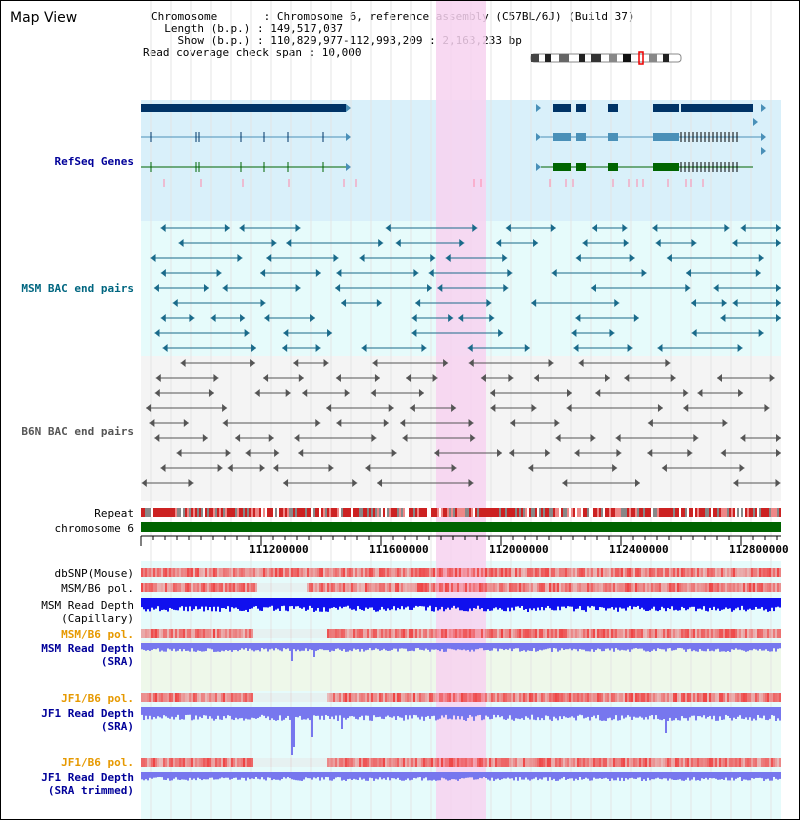 Image resolution: width=800 pixels, height=820 pixels. I want to click on track-label-dbsnp: dbSNP(Mouse), so click(94, 573).